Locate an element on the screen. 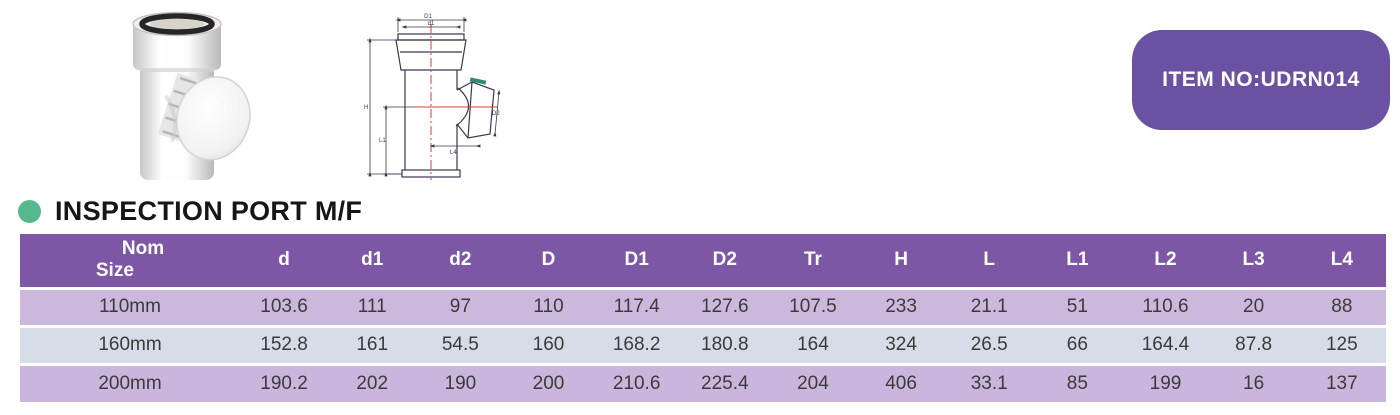  cell-value: 164 is located at coordinates (812, 346).